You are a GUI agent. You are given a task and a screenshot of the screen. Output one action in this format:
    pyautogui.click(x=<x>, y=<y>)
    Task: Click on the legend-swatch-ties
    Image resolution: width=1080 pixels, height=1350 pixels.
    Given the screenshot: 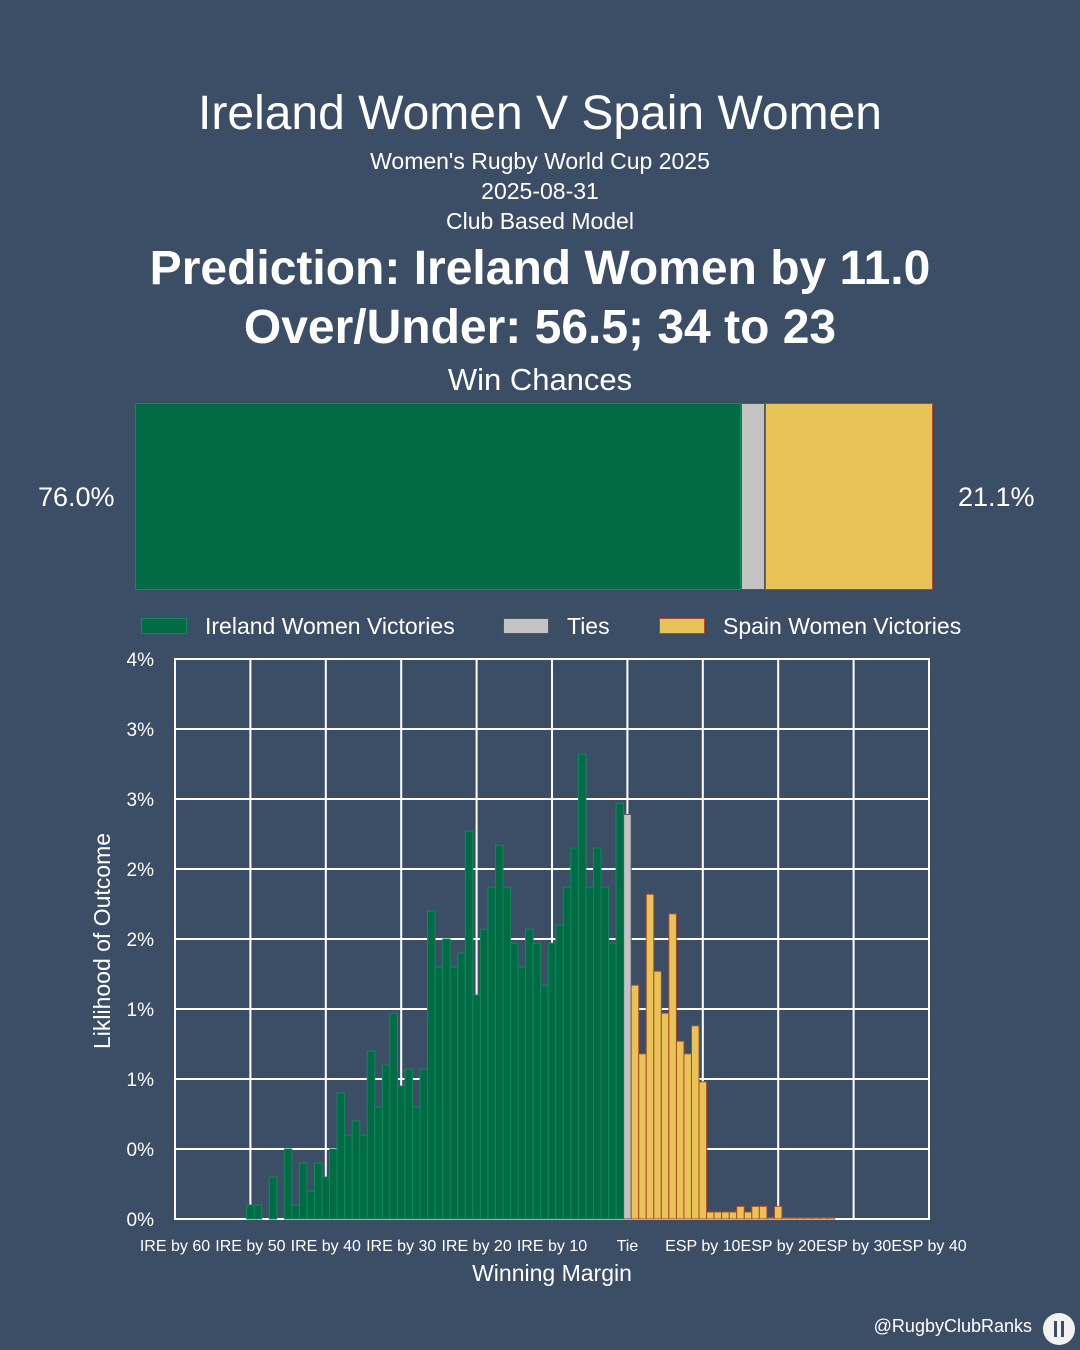 What is the action you would take?
    pyautogui.click(x=526, y=626)
    